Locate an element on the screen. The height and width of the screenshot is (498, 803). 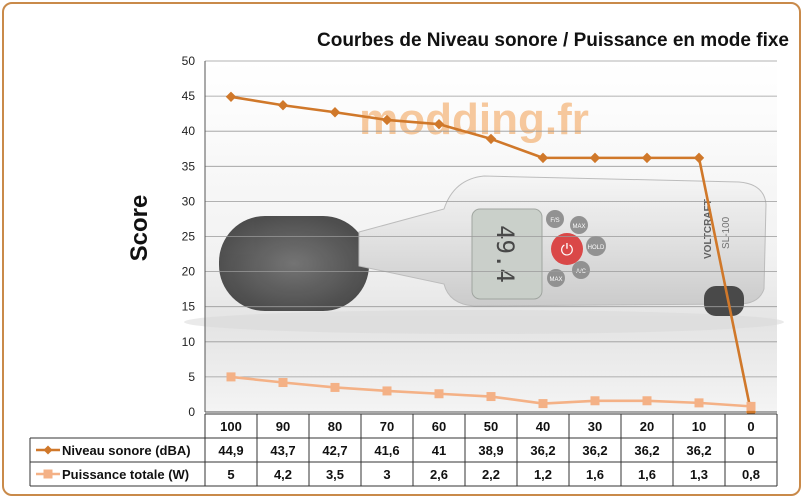
meter-button-max-label: MAX is located at coordinates (578, 227).